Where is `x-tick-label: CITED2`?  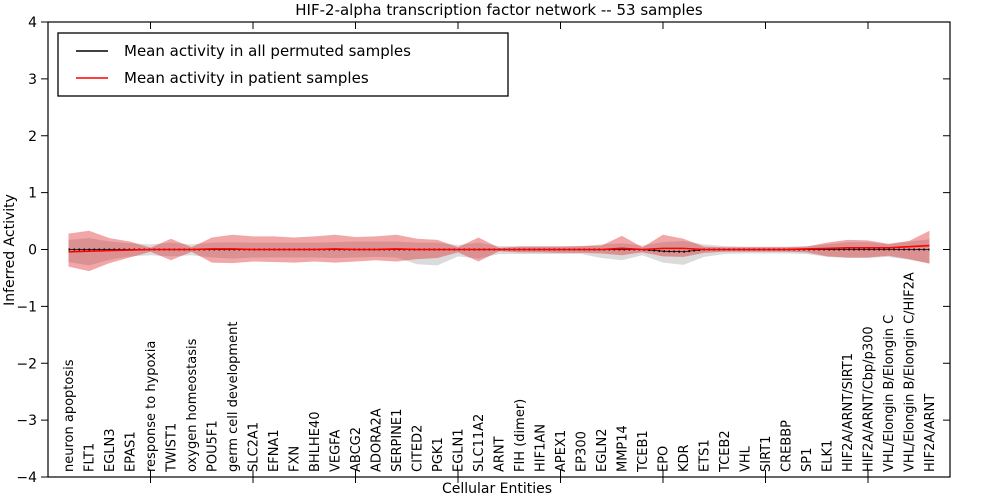
x-tick-label: CITED2 is located at coordinates (418, 448).